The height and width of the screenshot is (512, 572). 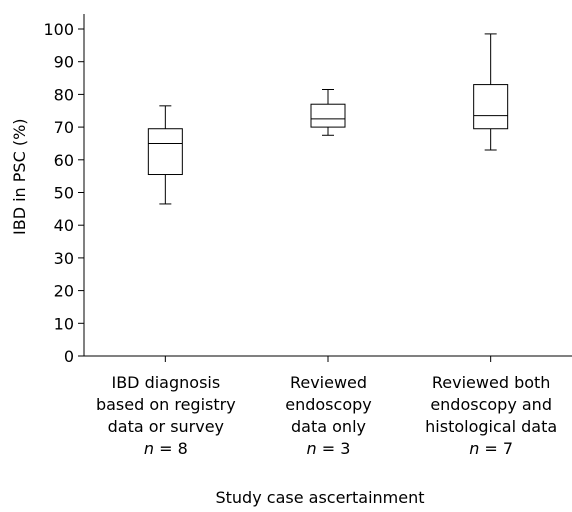 I want to click on sample-size-label: n = 8, so click(x=165, y=449).